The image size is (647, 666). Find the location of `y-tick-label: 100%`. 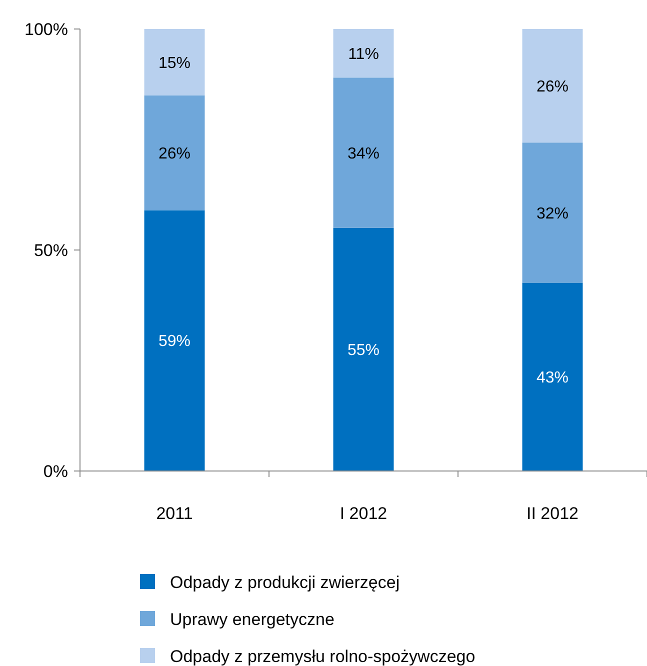

y-tick-label: 100% is located at coordinates (46, 29).